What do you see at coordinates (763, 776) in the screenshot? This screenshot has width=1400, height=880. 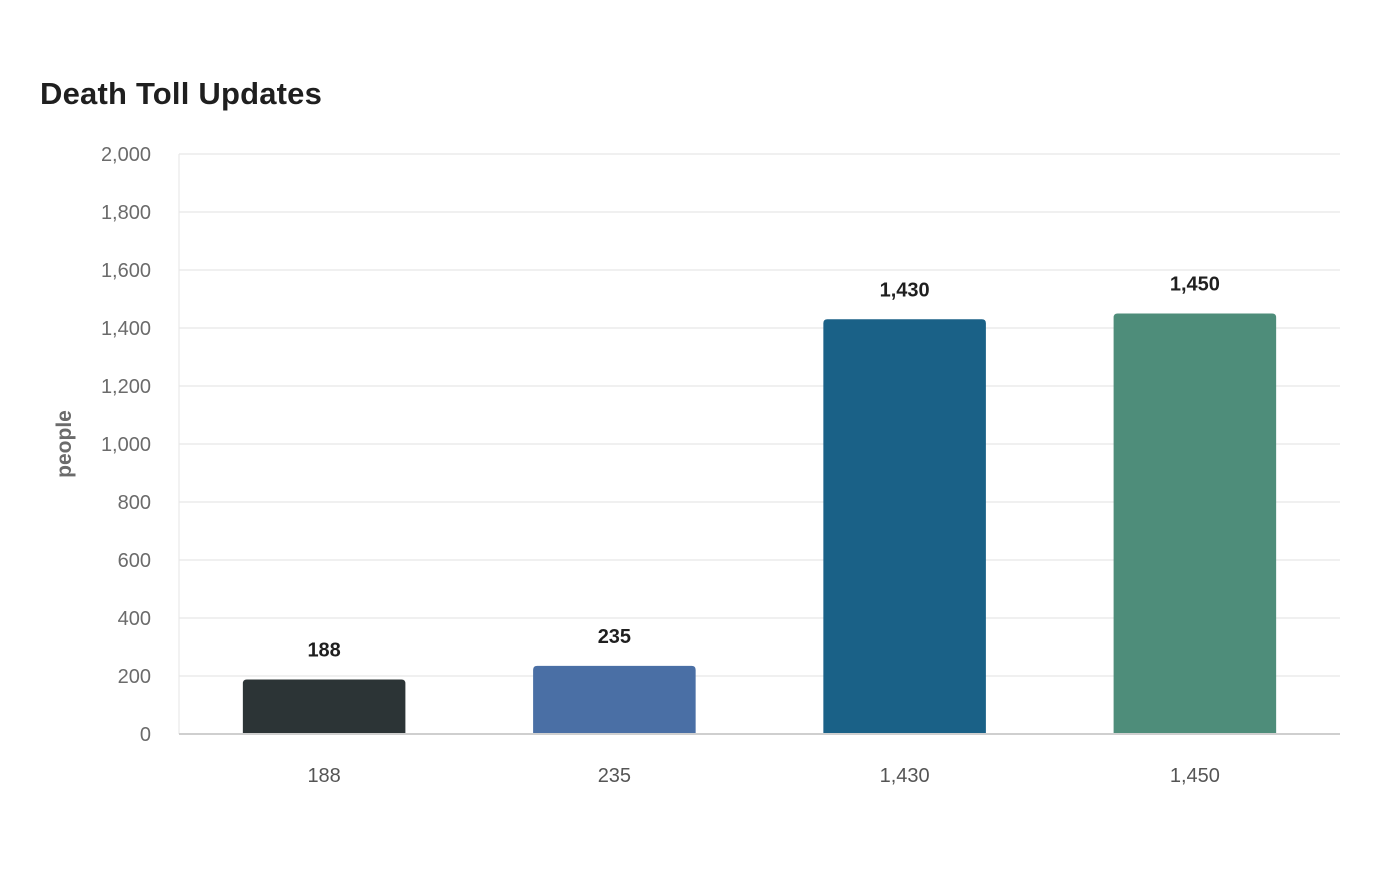 I see `x-axis-ticks: 188 235 1,430 1,450` at bounding box center [763, 776].